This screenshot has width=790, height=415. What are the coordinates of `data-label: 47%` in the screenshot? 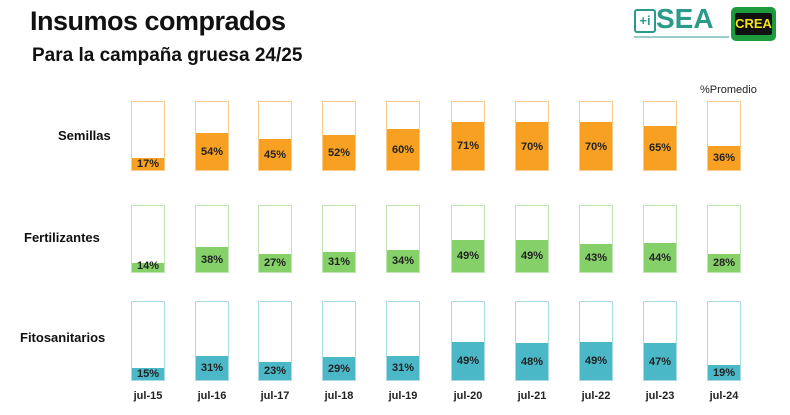 It's located at (660, 361).